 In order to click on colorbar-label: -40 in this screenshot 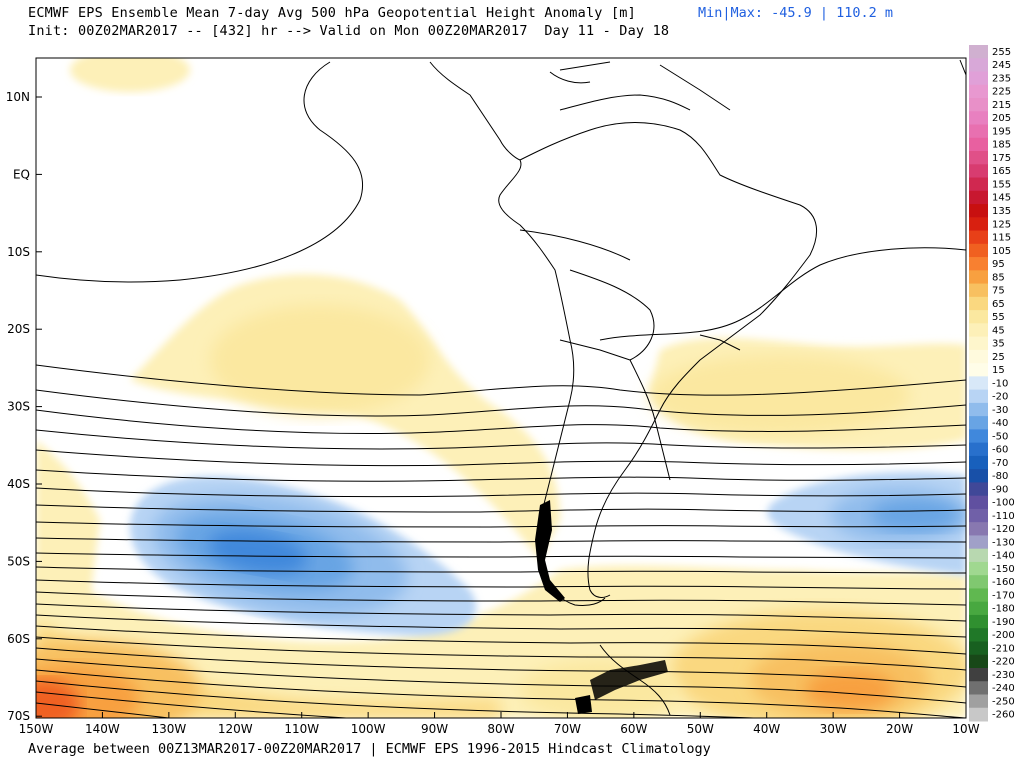, I will do `click(1000, 423)`.